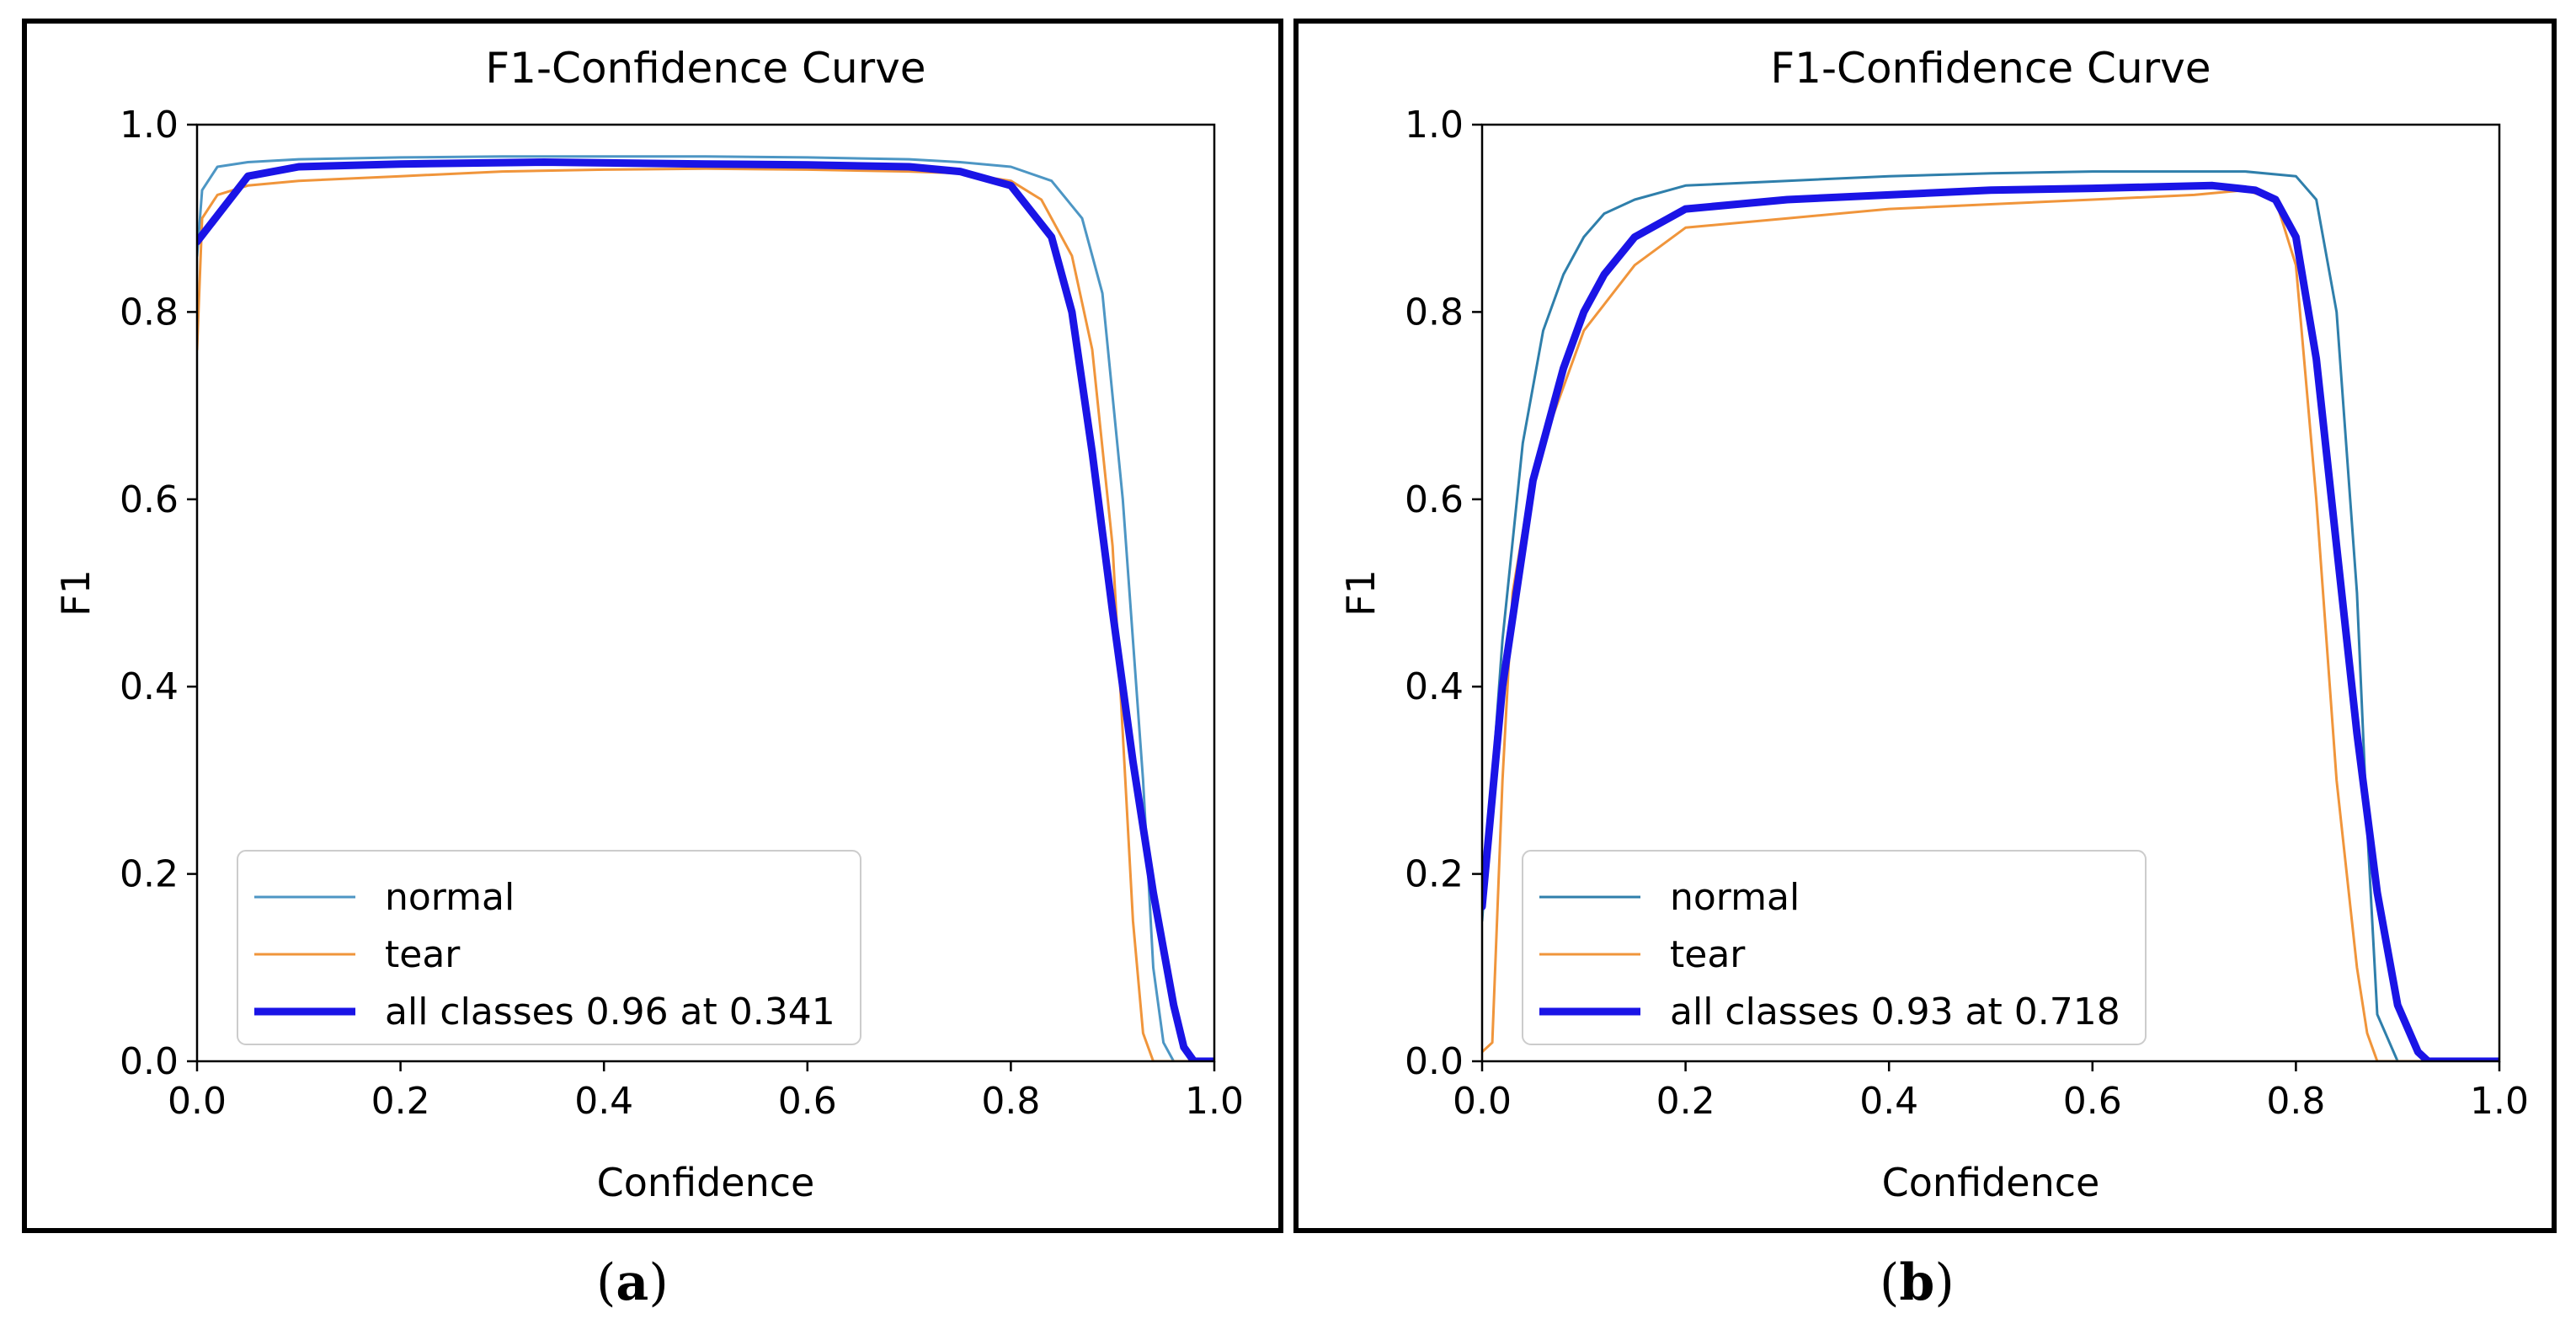  Describe the element at coordinates (149, 1061) in the screenshot. I see `chart-a-y-tick-label: 0.0` at that location.